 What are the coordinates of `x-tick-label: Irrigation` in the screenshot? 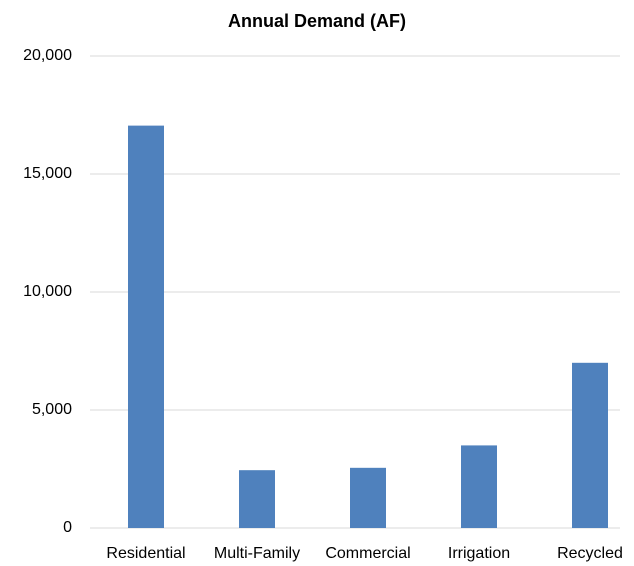 It's located at (479, 553).